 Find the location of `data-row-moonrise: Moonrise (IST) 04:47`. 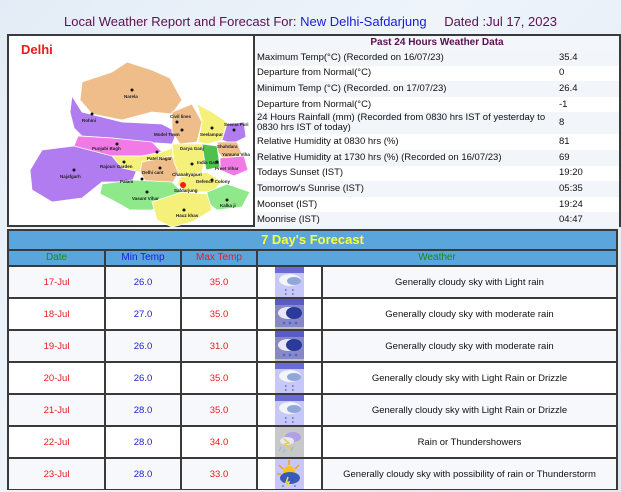

data-row-moonrise: Moonrise (IST) 04:47 is located at coordinates (437, 220).